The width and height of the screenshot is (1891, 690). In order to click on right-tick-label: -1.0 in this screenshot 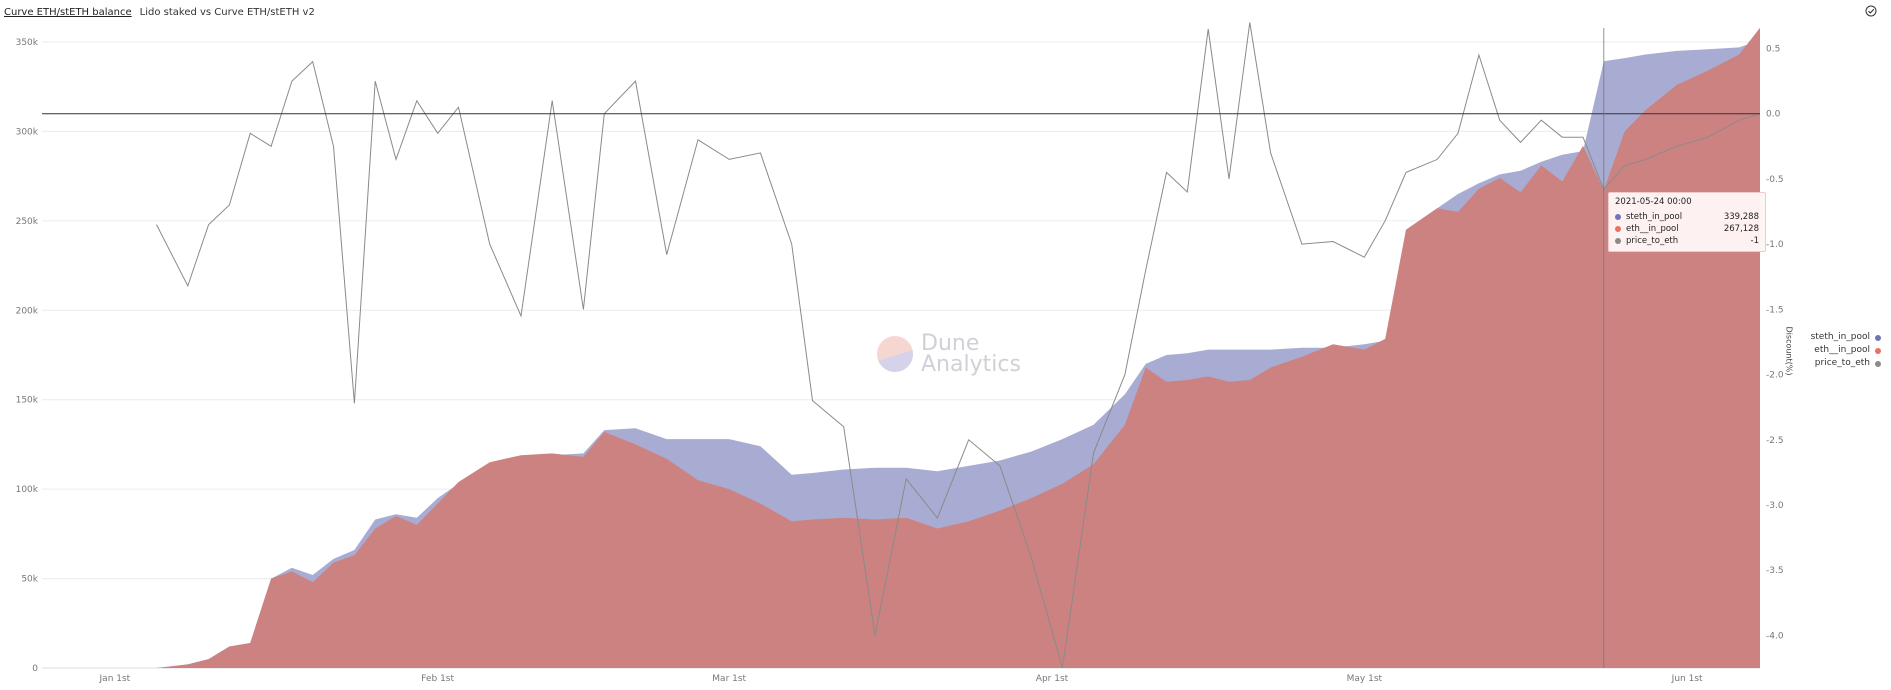, I will do `click(1775, 245)`.